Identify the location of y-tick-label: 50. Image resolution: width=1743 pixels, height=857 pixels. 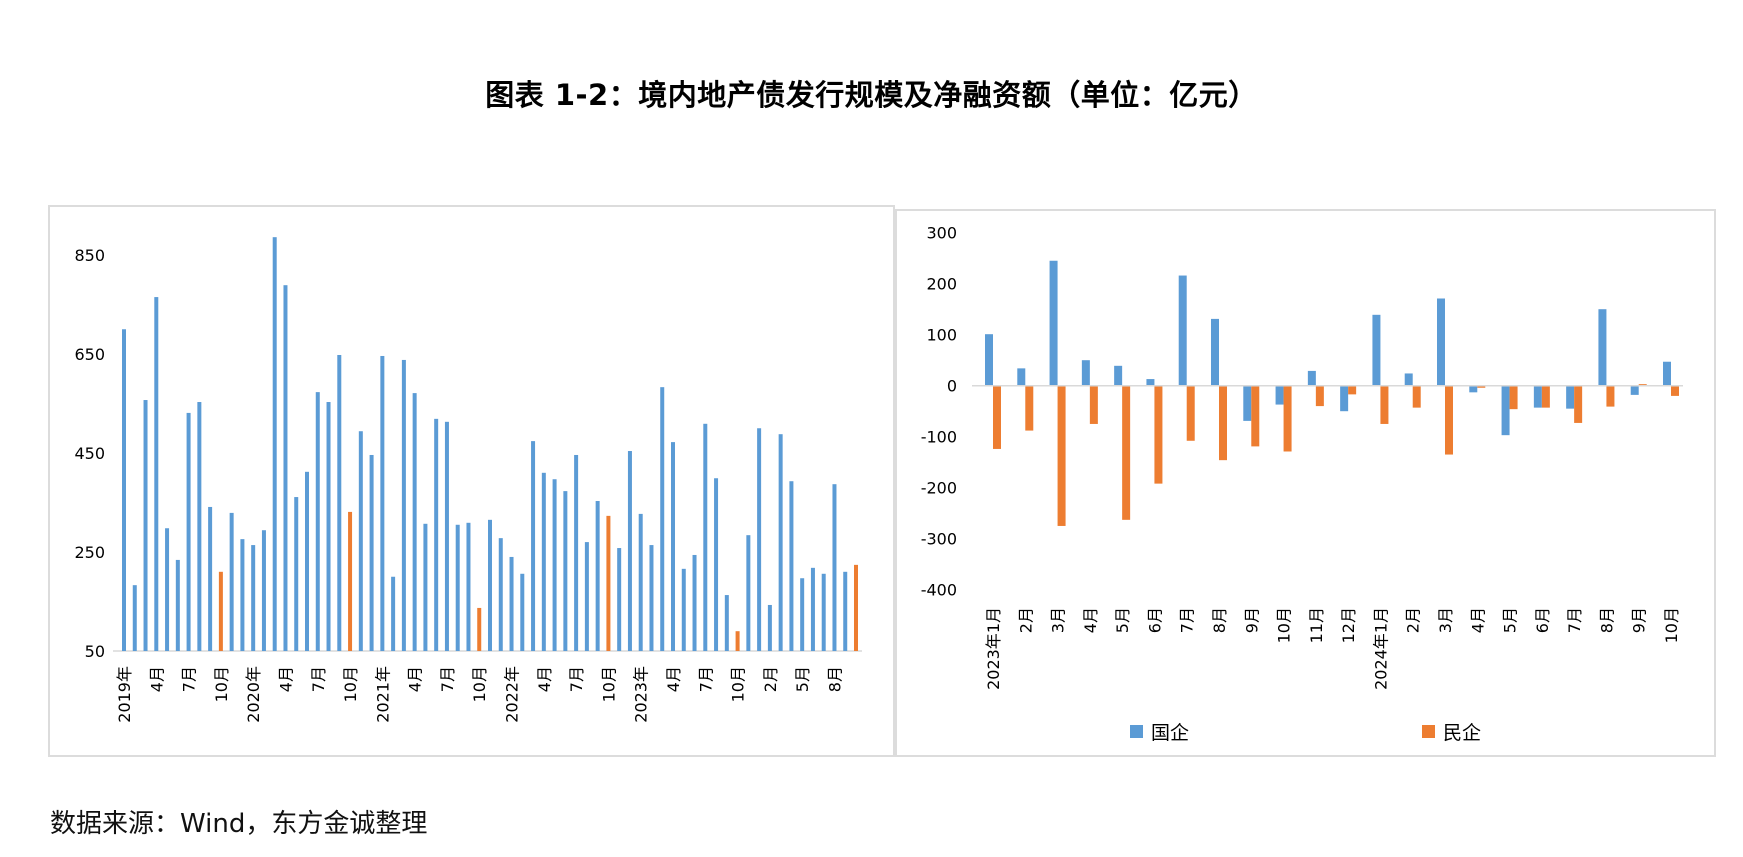
(95, 651).